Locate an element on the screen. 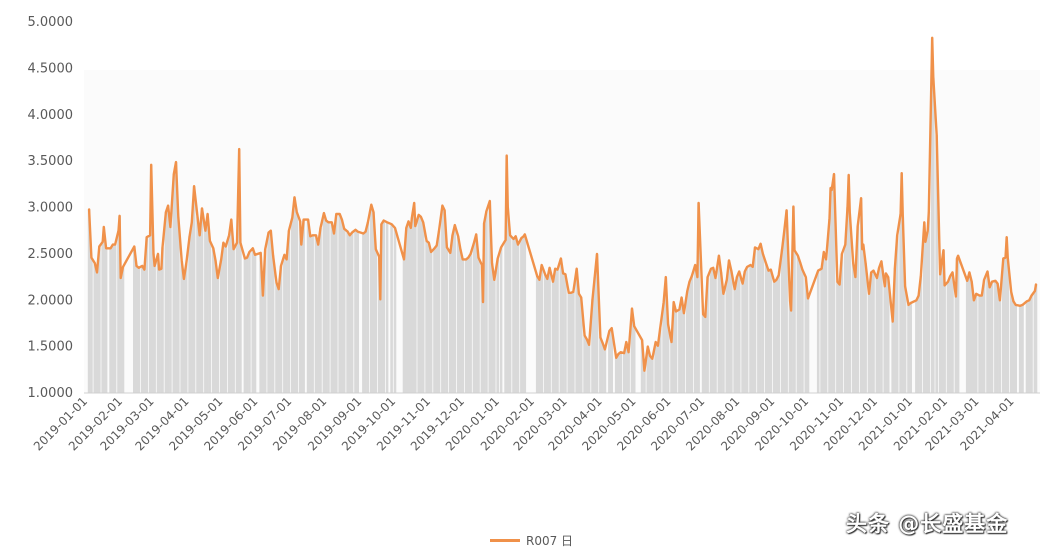  legend: R007 日 is located at coordinates (531, 540).